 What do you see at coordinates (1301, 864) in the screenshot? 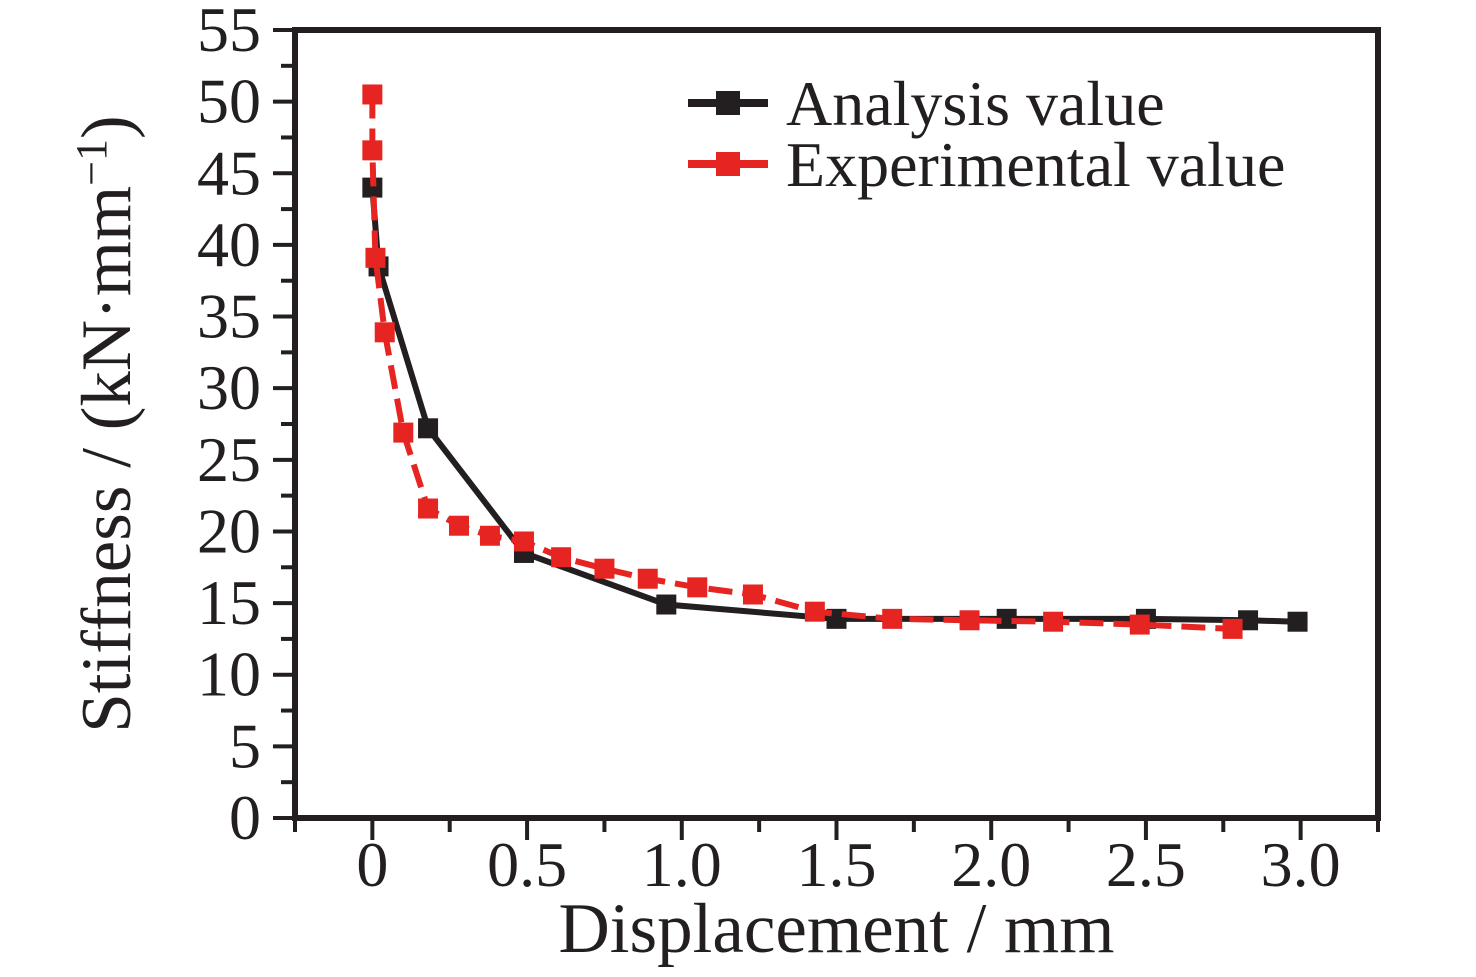
I see `x-tick-label: 3.0` at bounding box center [1301, 864].